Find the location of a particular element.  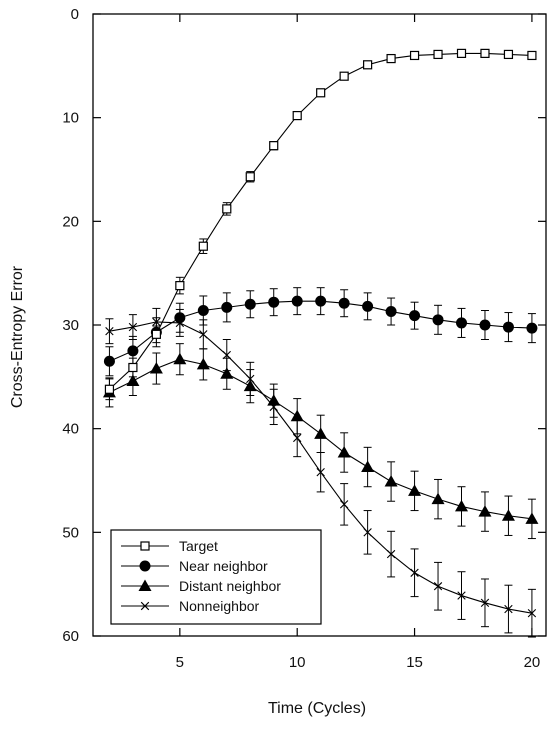

y-tick-label: 10 is located at coordinates (70, 118).